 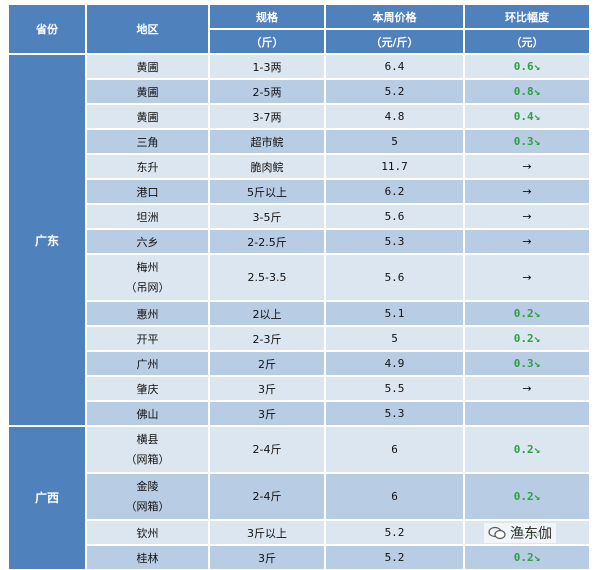 What do you see at coordinates (527, 16) in the screenshot?
I see `header-change: 环比幅度` at bounding box center [527, 16].